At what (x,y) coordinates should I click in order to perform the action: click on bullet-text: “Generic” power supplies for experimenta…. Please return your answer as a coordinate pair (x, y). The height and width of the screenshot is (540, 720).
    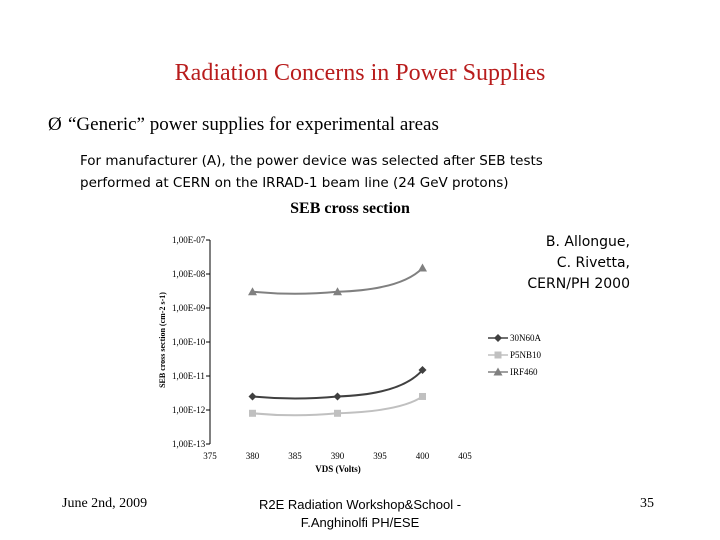
    Looking at the image, I should click on (253, 124).